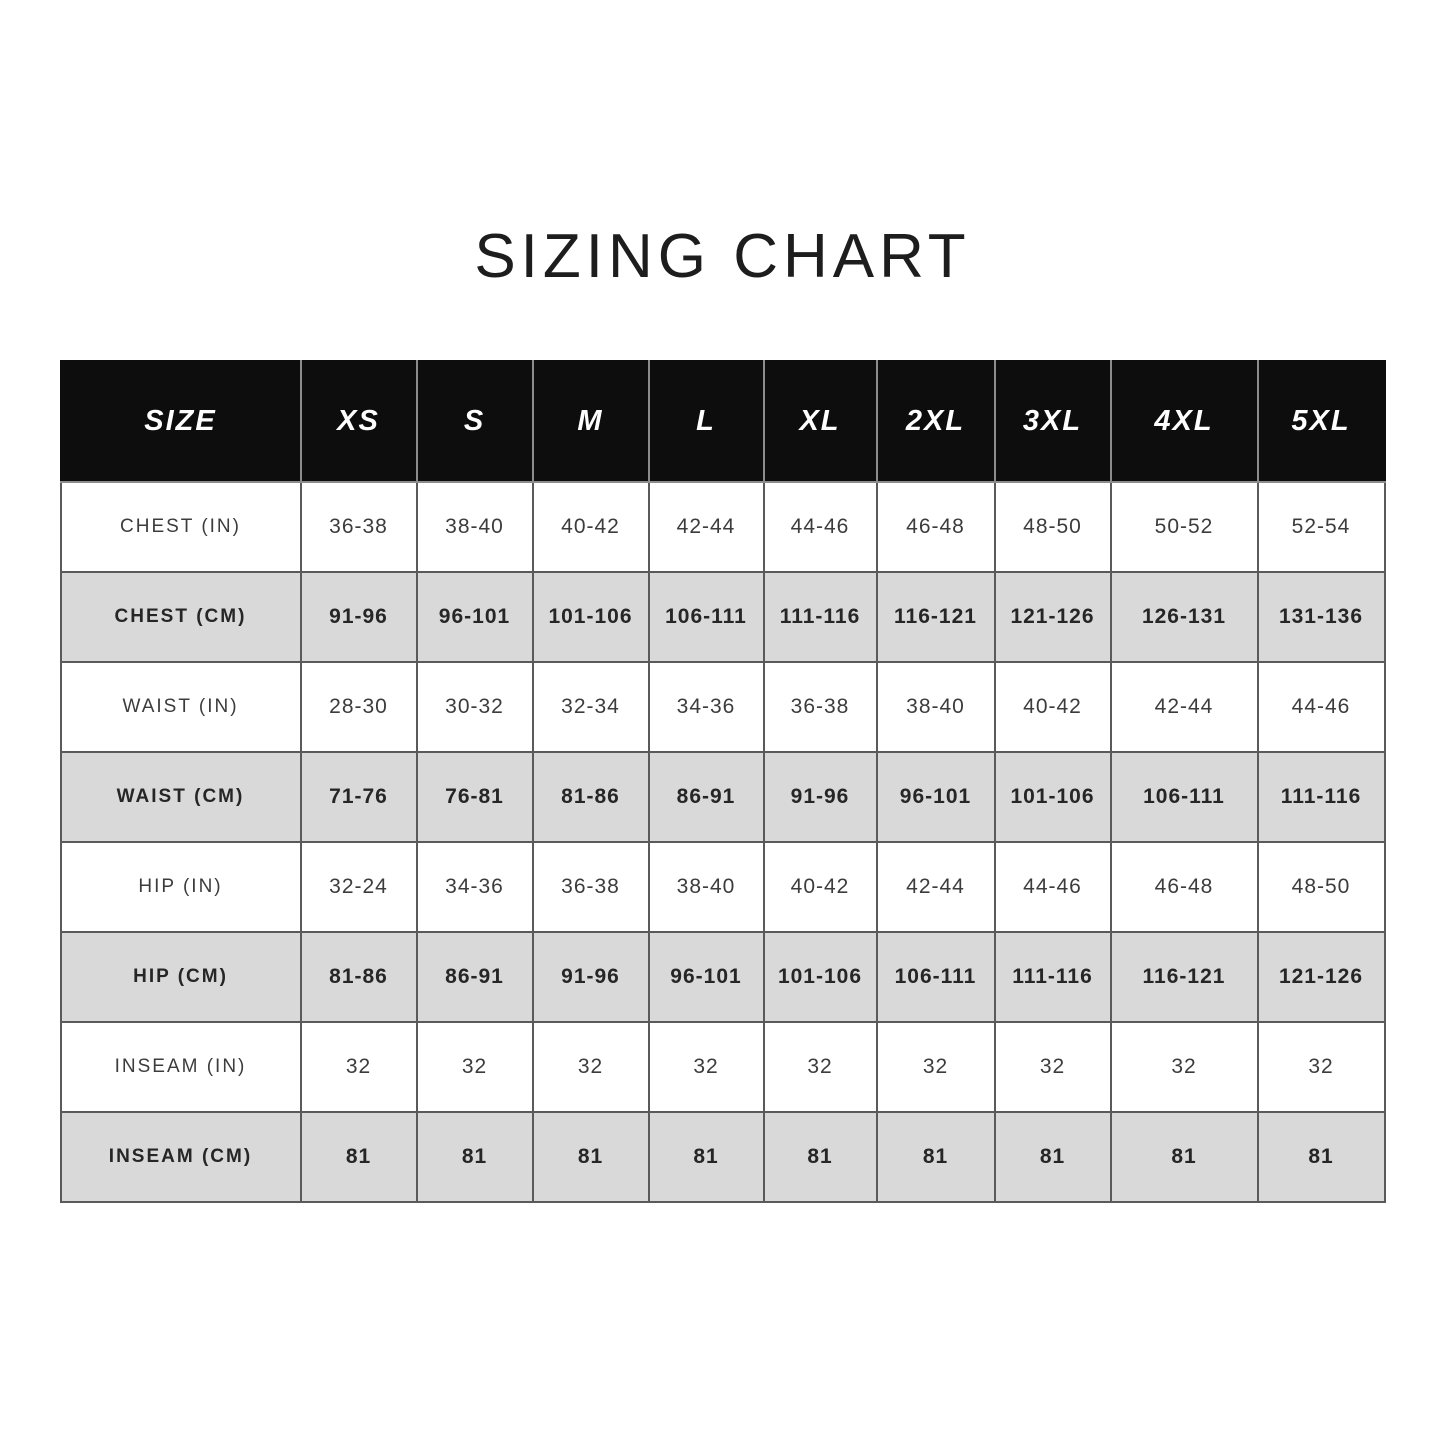  I want to click on header-cell-s: S, so click(474, 421).